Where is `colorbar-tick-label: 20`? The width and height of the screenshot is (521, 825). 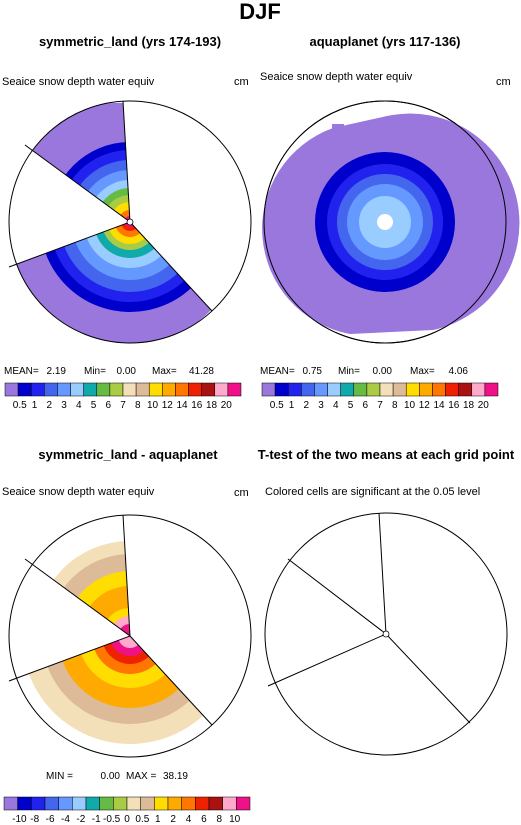 colorbar-tick-label: 20 is located at coordinates (484, 405).